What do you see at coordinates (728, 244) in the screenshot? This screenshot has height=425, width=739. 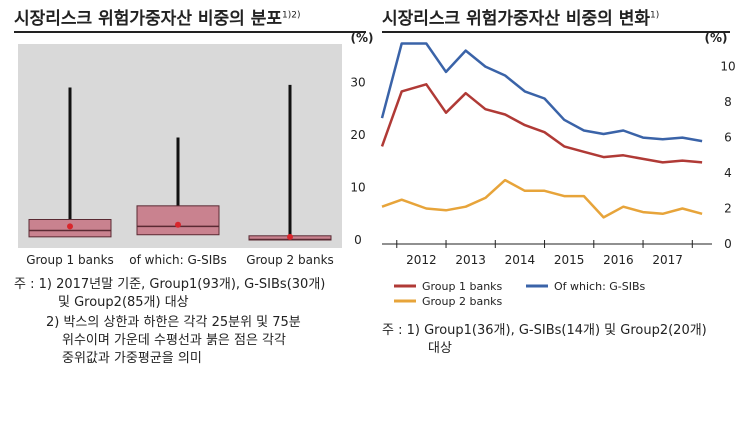 I see `right-y-tick-label: 0` at bounding box center [728, 244].